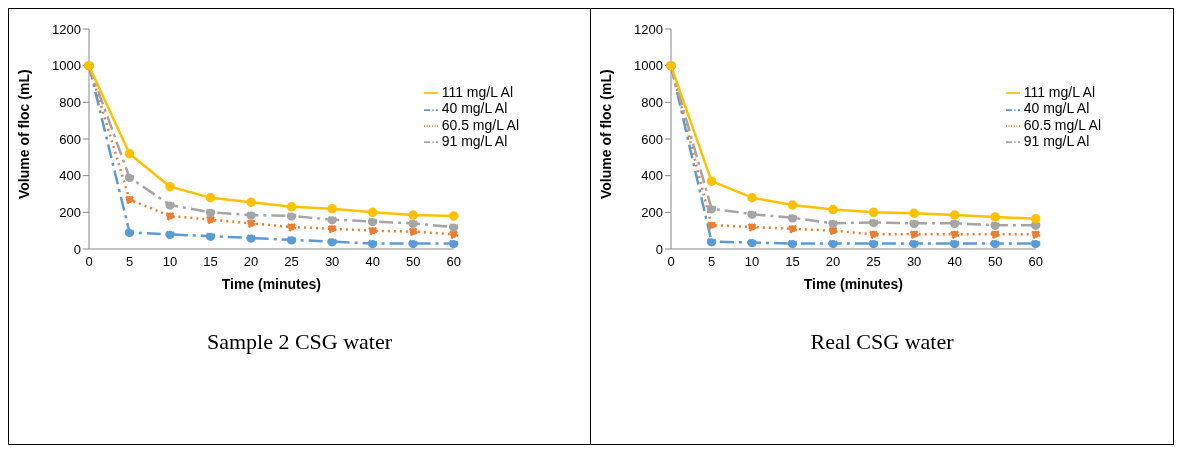 Image resolution: width=1182 pixels, height=453 pixels. What do you see at coordinates (882, 342) in the screenshot?
I see `text: Real CSG water` at bounding box center [882, 342].